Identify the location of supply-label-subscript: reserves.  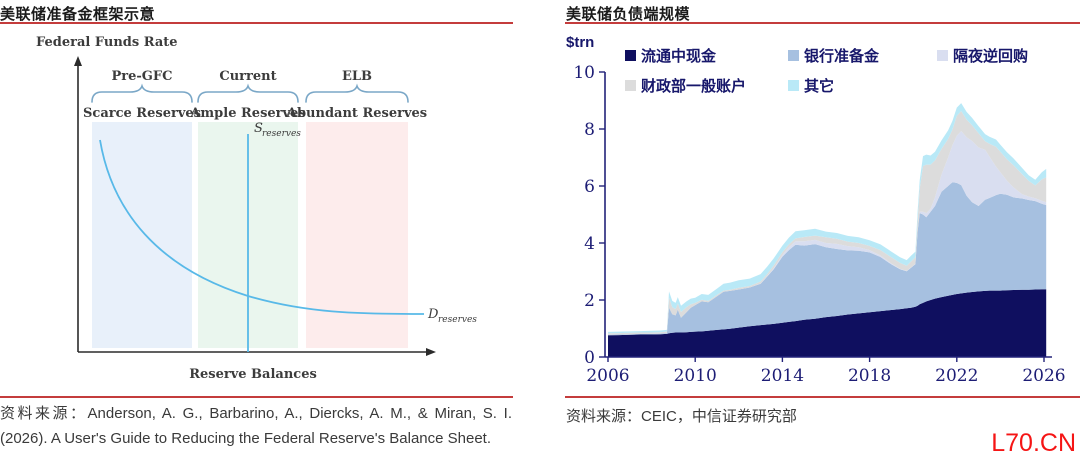
(281, 134).